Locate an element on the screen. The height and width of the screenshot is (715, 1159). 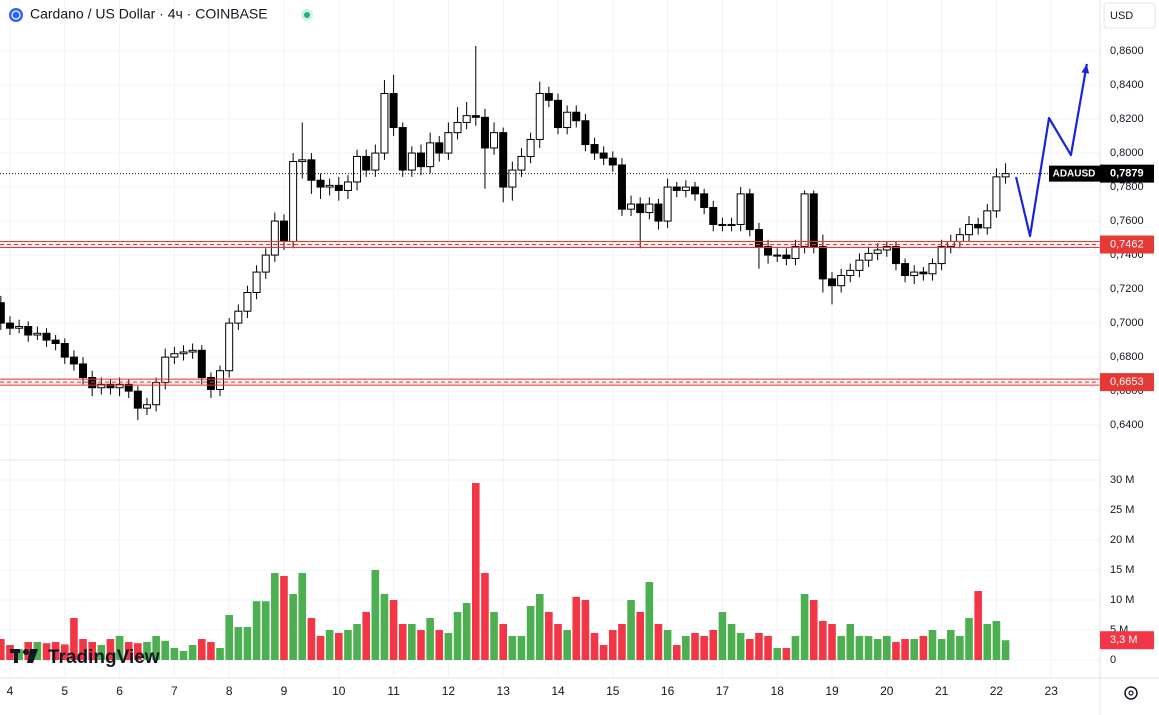
settings-button is located at coordinates (1131, 693).